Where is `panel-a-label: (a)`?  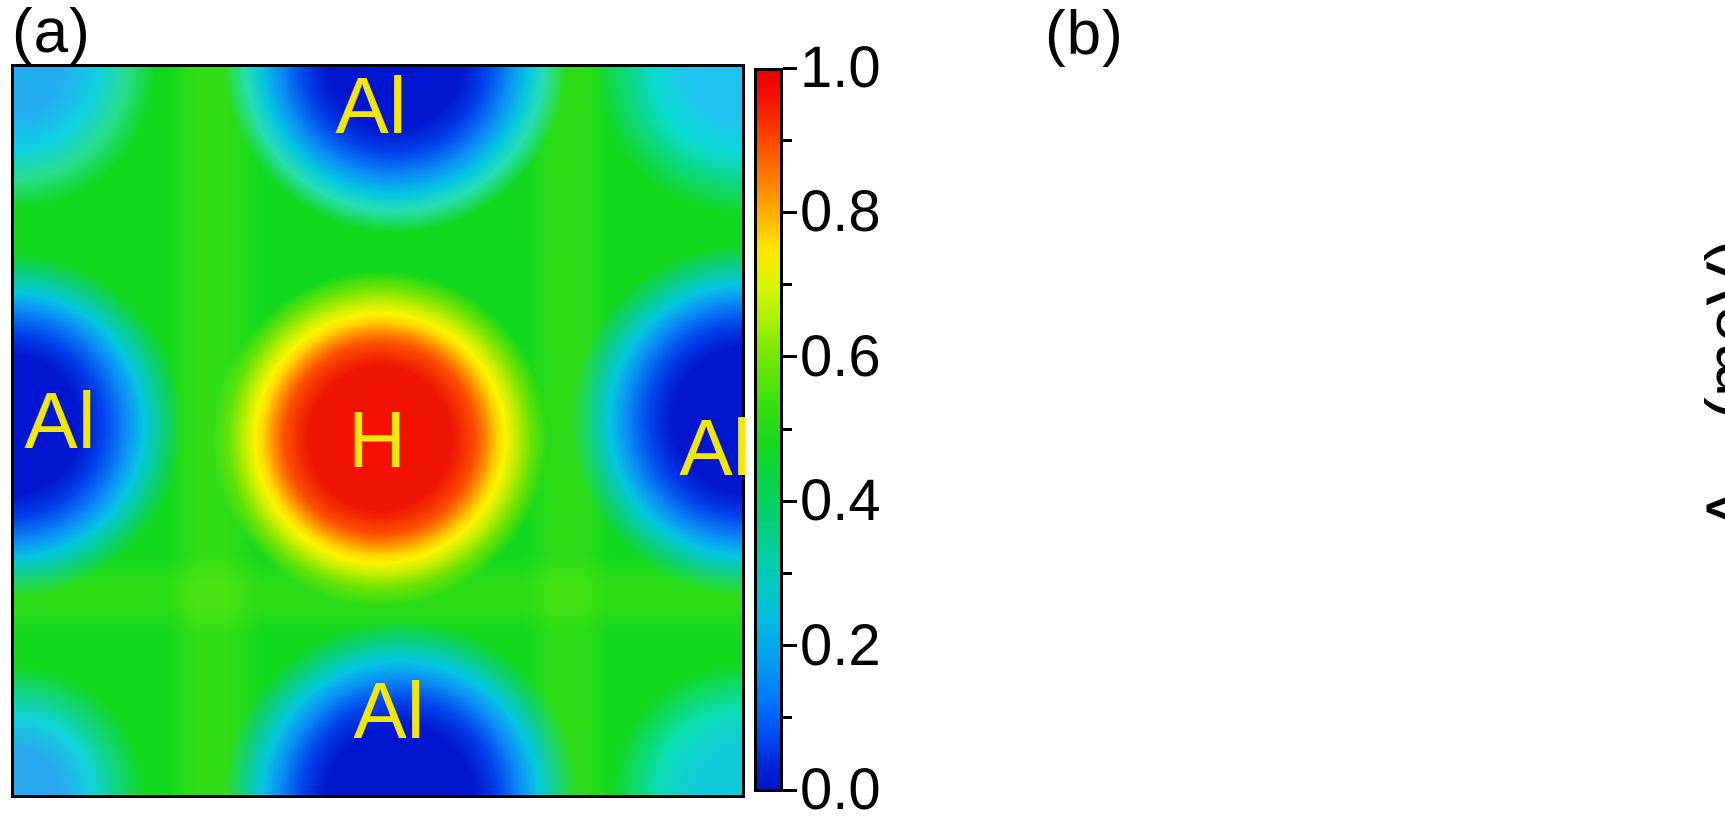
panel-a-label: (a) is located at coordinates (51, 33).